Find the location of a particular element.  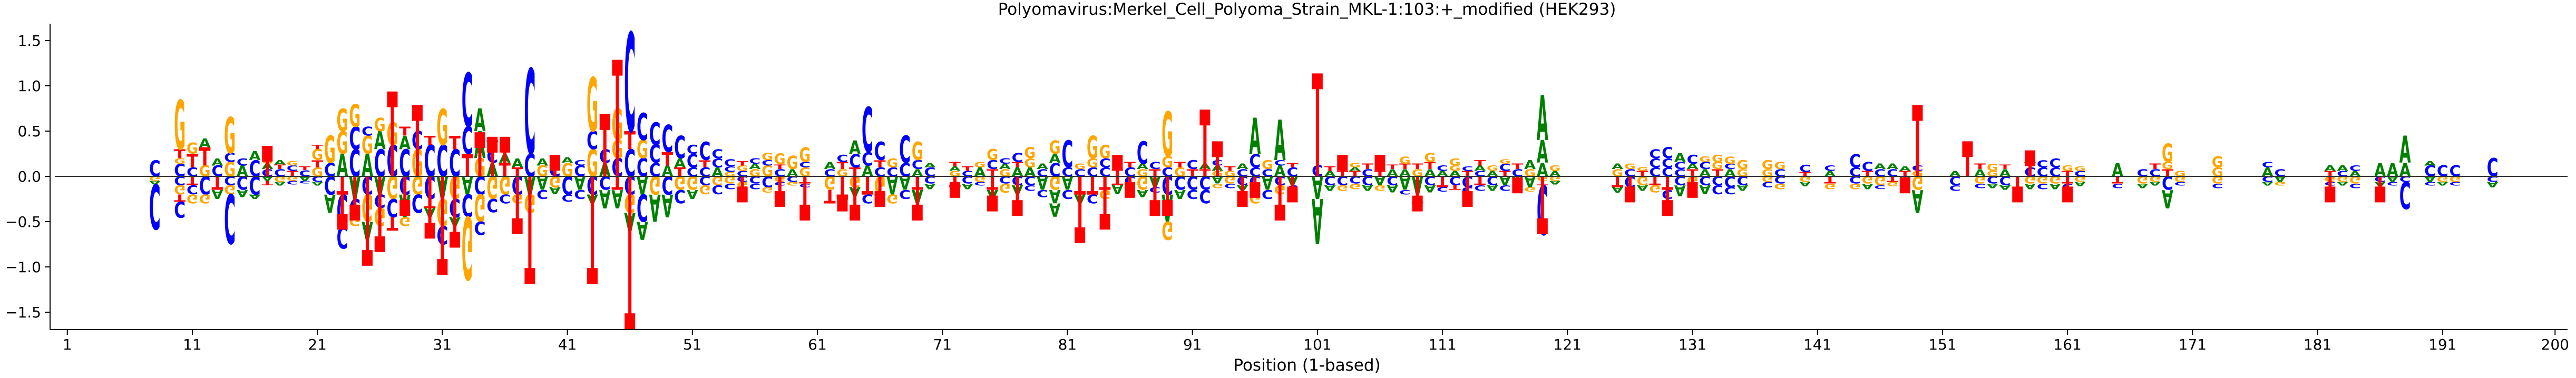

x-tick-label: 71 is located at coordinates (942, 344).